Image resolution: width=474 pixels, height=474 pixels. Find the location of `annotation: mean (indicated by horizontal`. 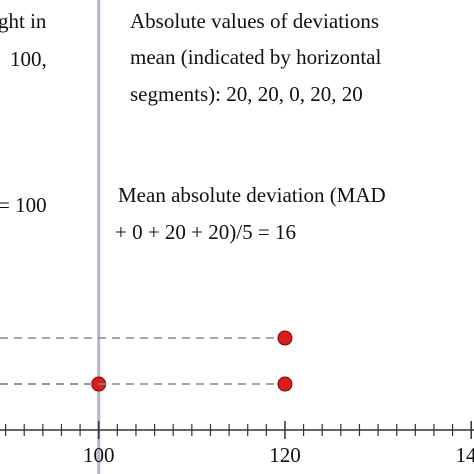

annotation: mean (indicated by horizontal is located at coordinates (255, 57).